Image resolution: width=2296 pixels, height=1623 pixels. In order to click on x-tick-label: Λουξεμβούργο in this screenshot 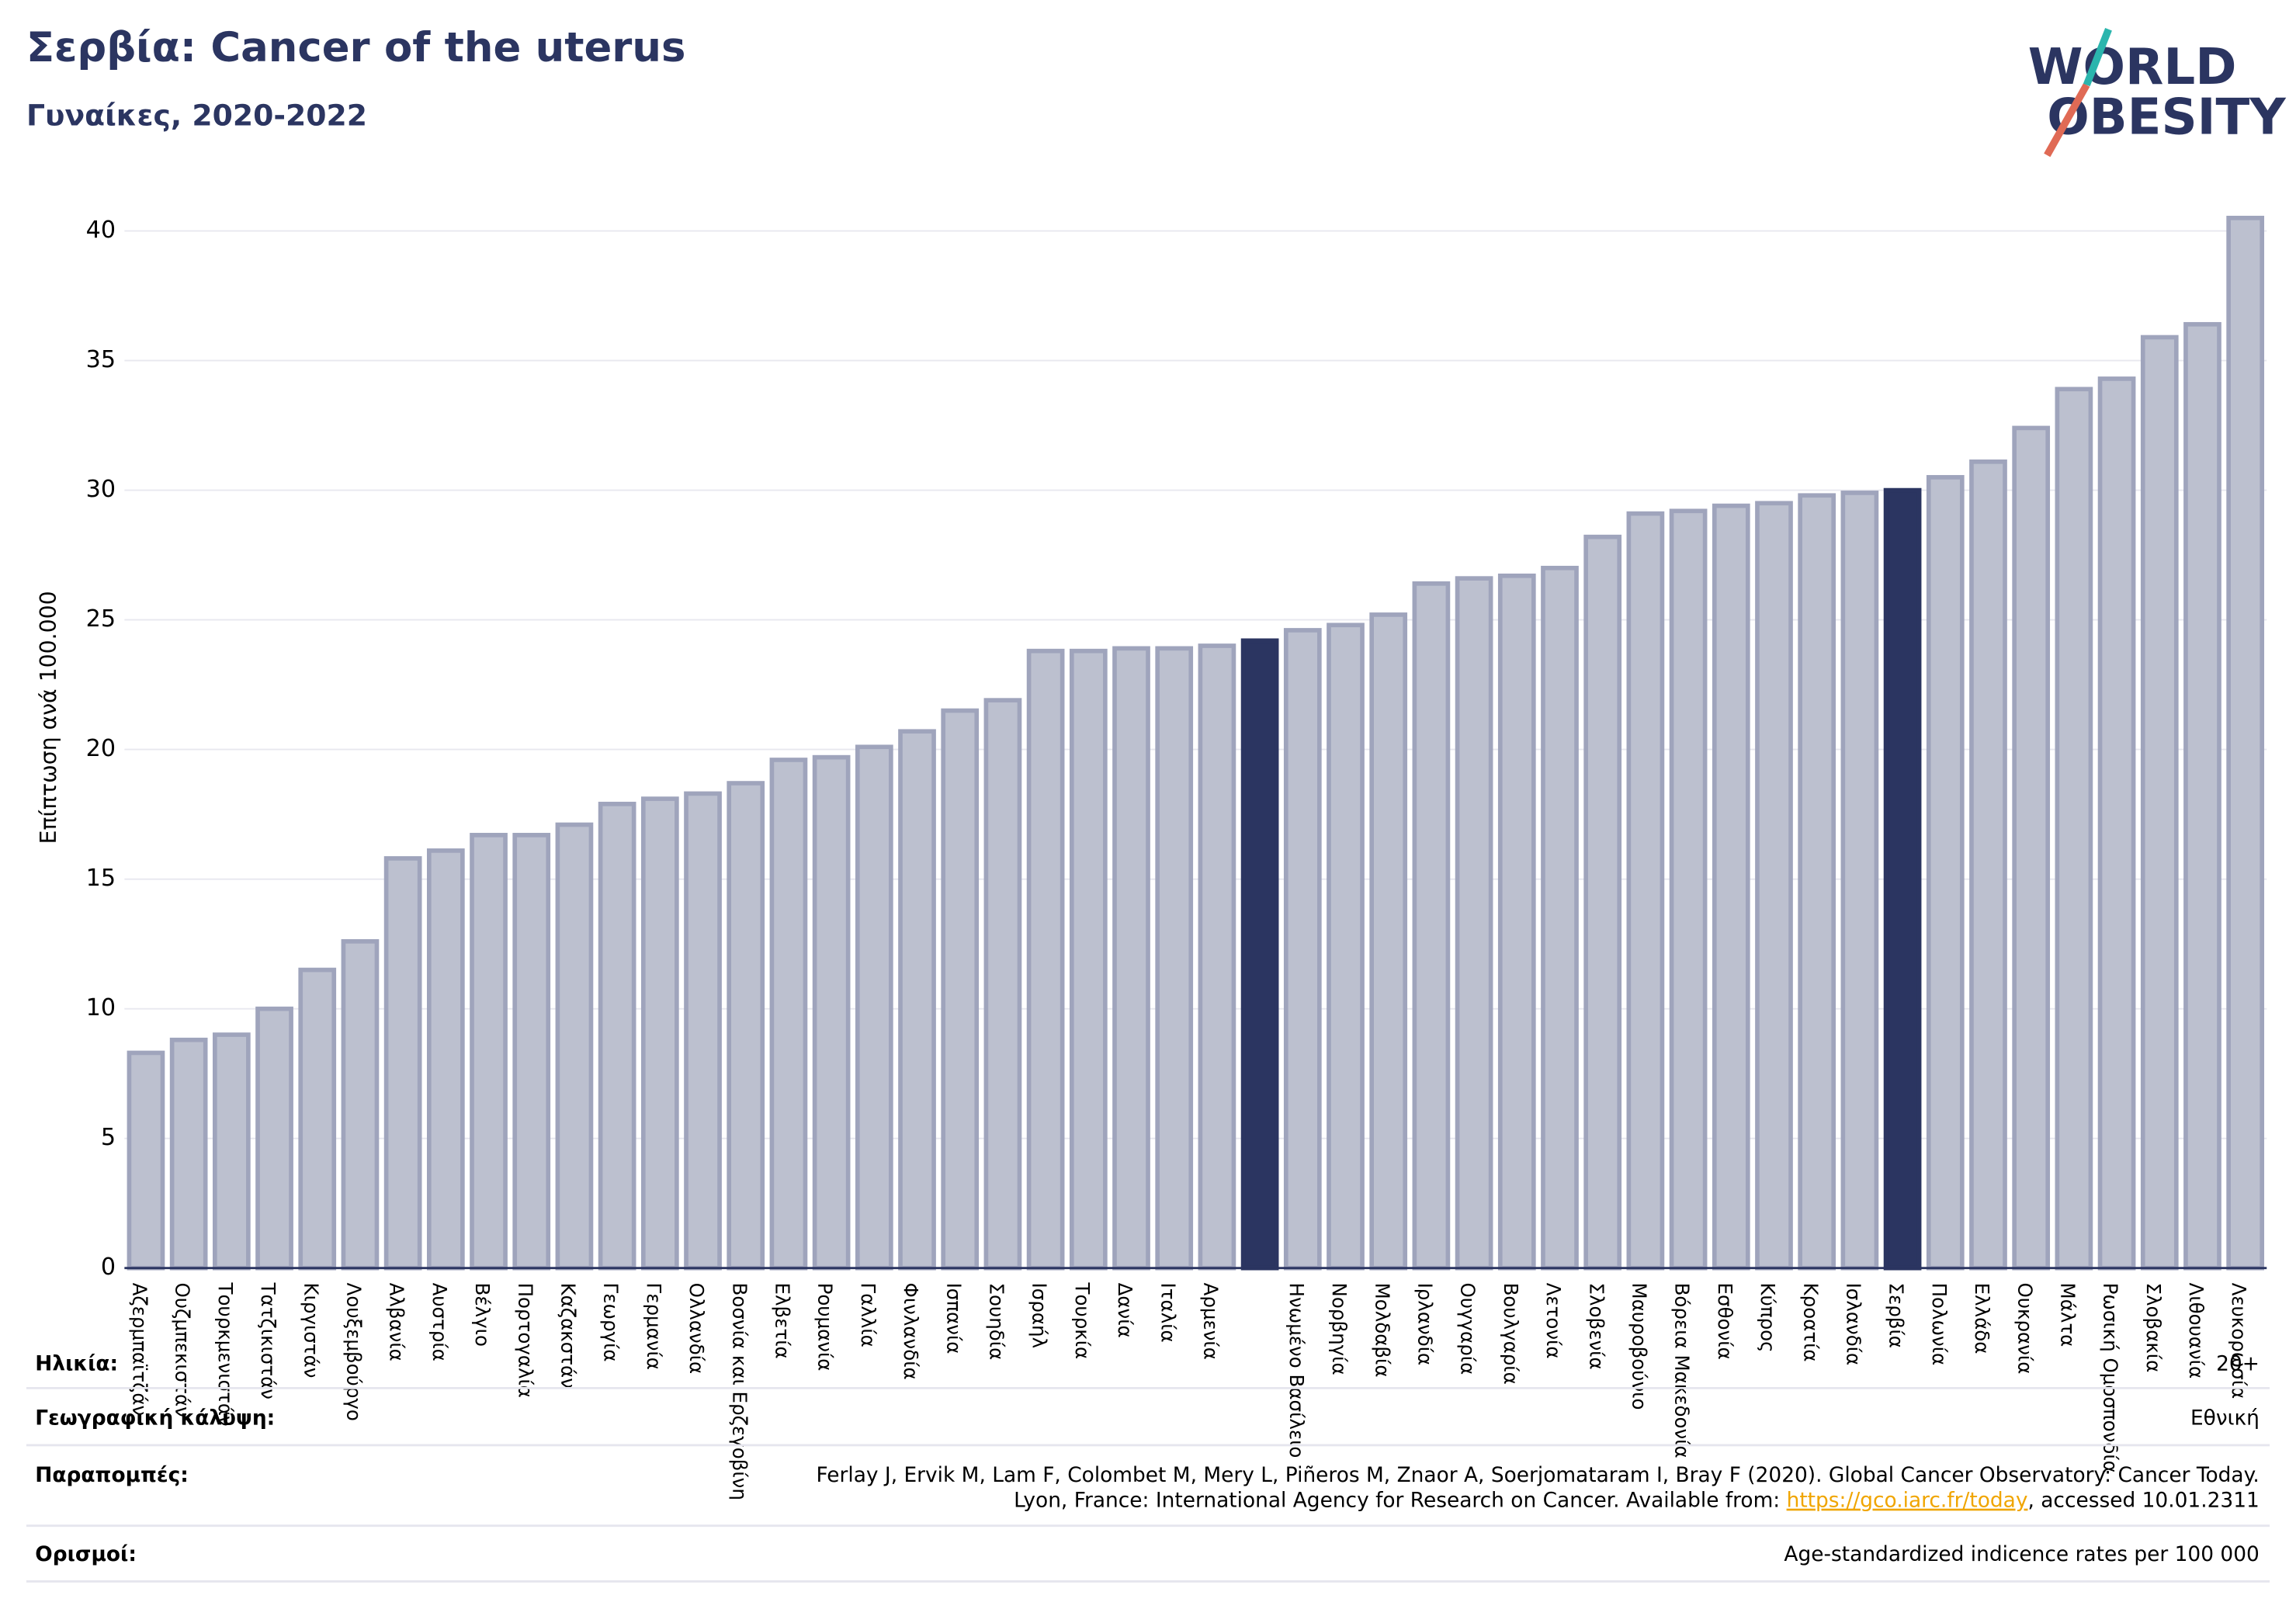, I will do `click(354, 1352)`.